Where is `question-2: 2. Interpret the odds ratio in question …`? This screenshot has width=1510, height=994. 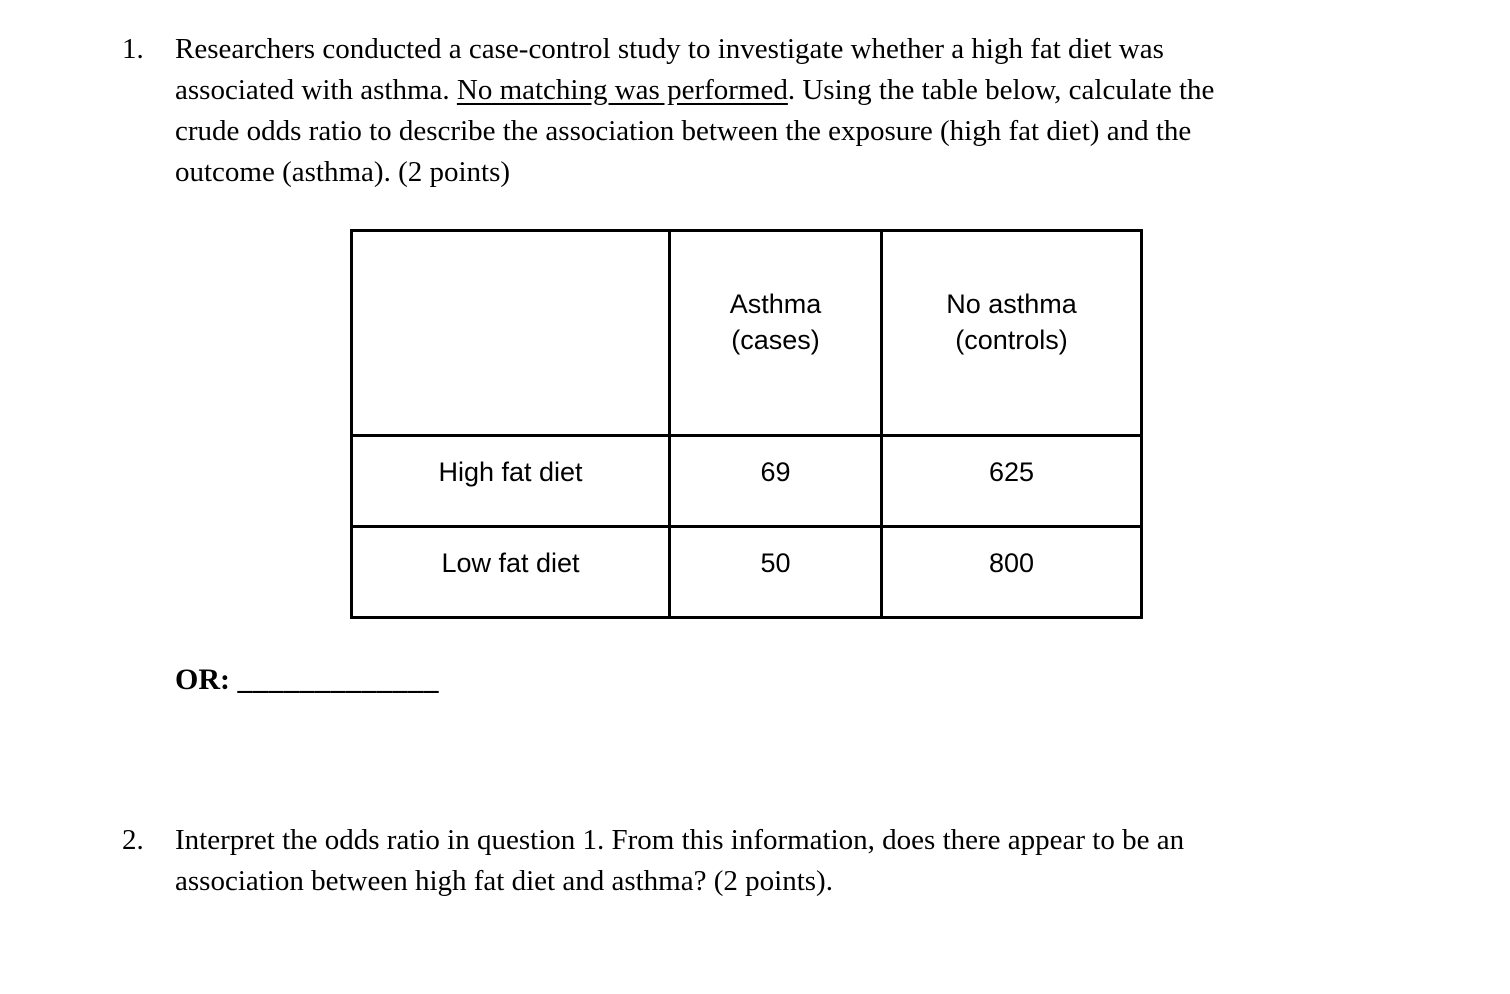
question-2: 2. Interpret the odds ratio in question … is located at coordinates (653, 861).